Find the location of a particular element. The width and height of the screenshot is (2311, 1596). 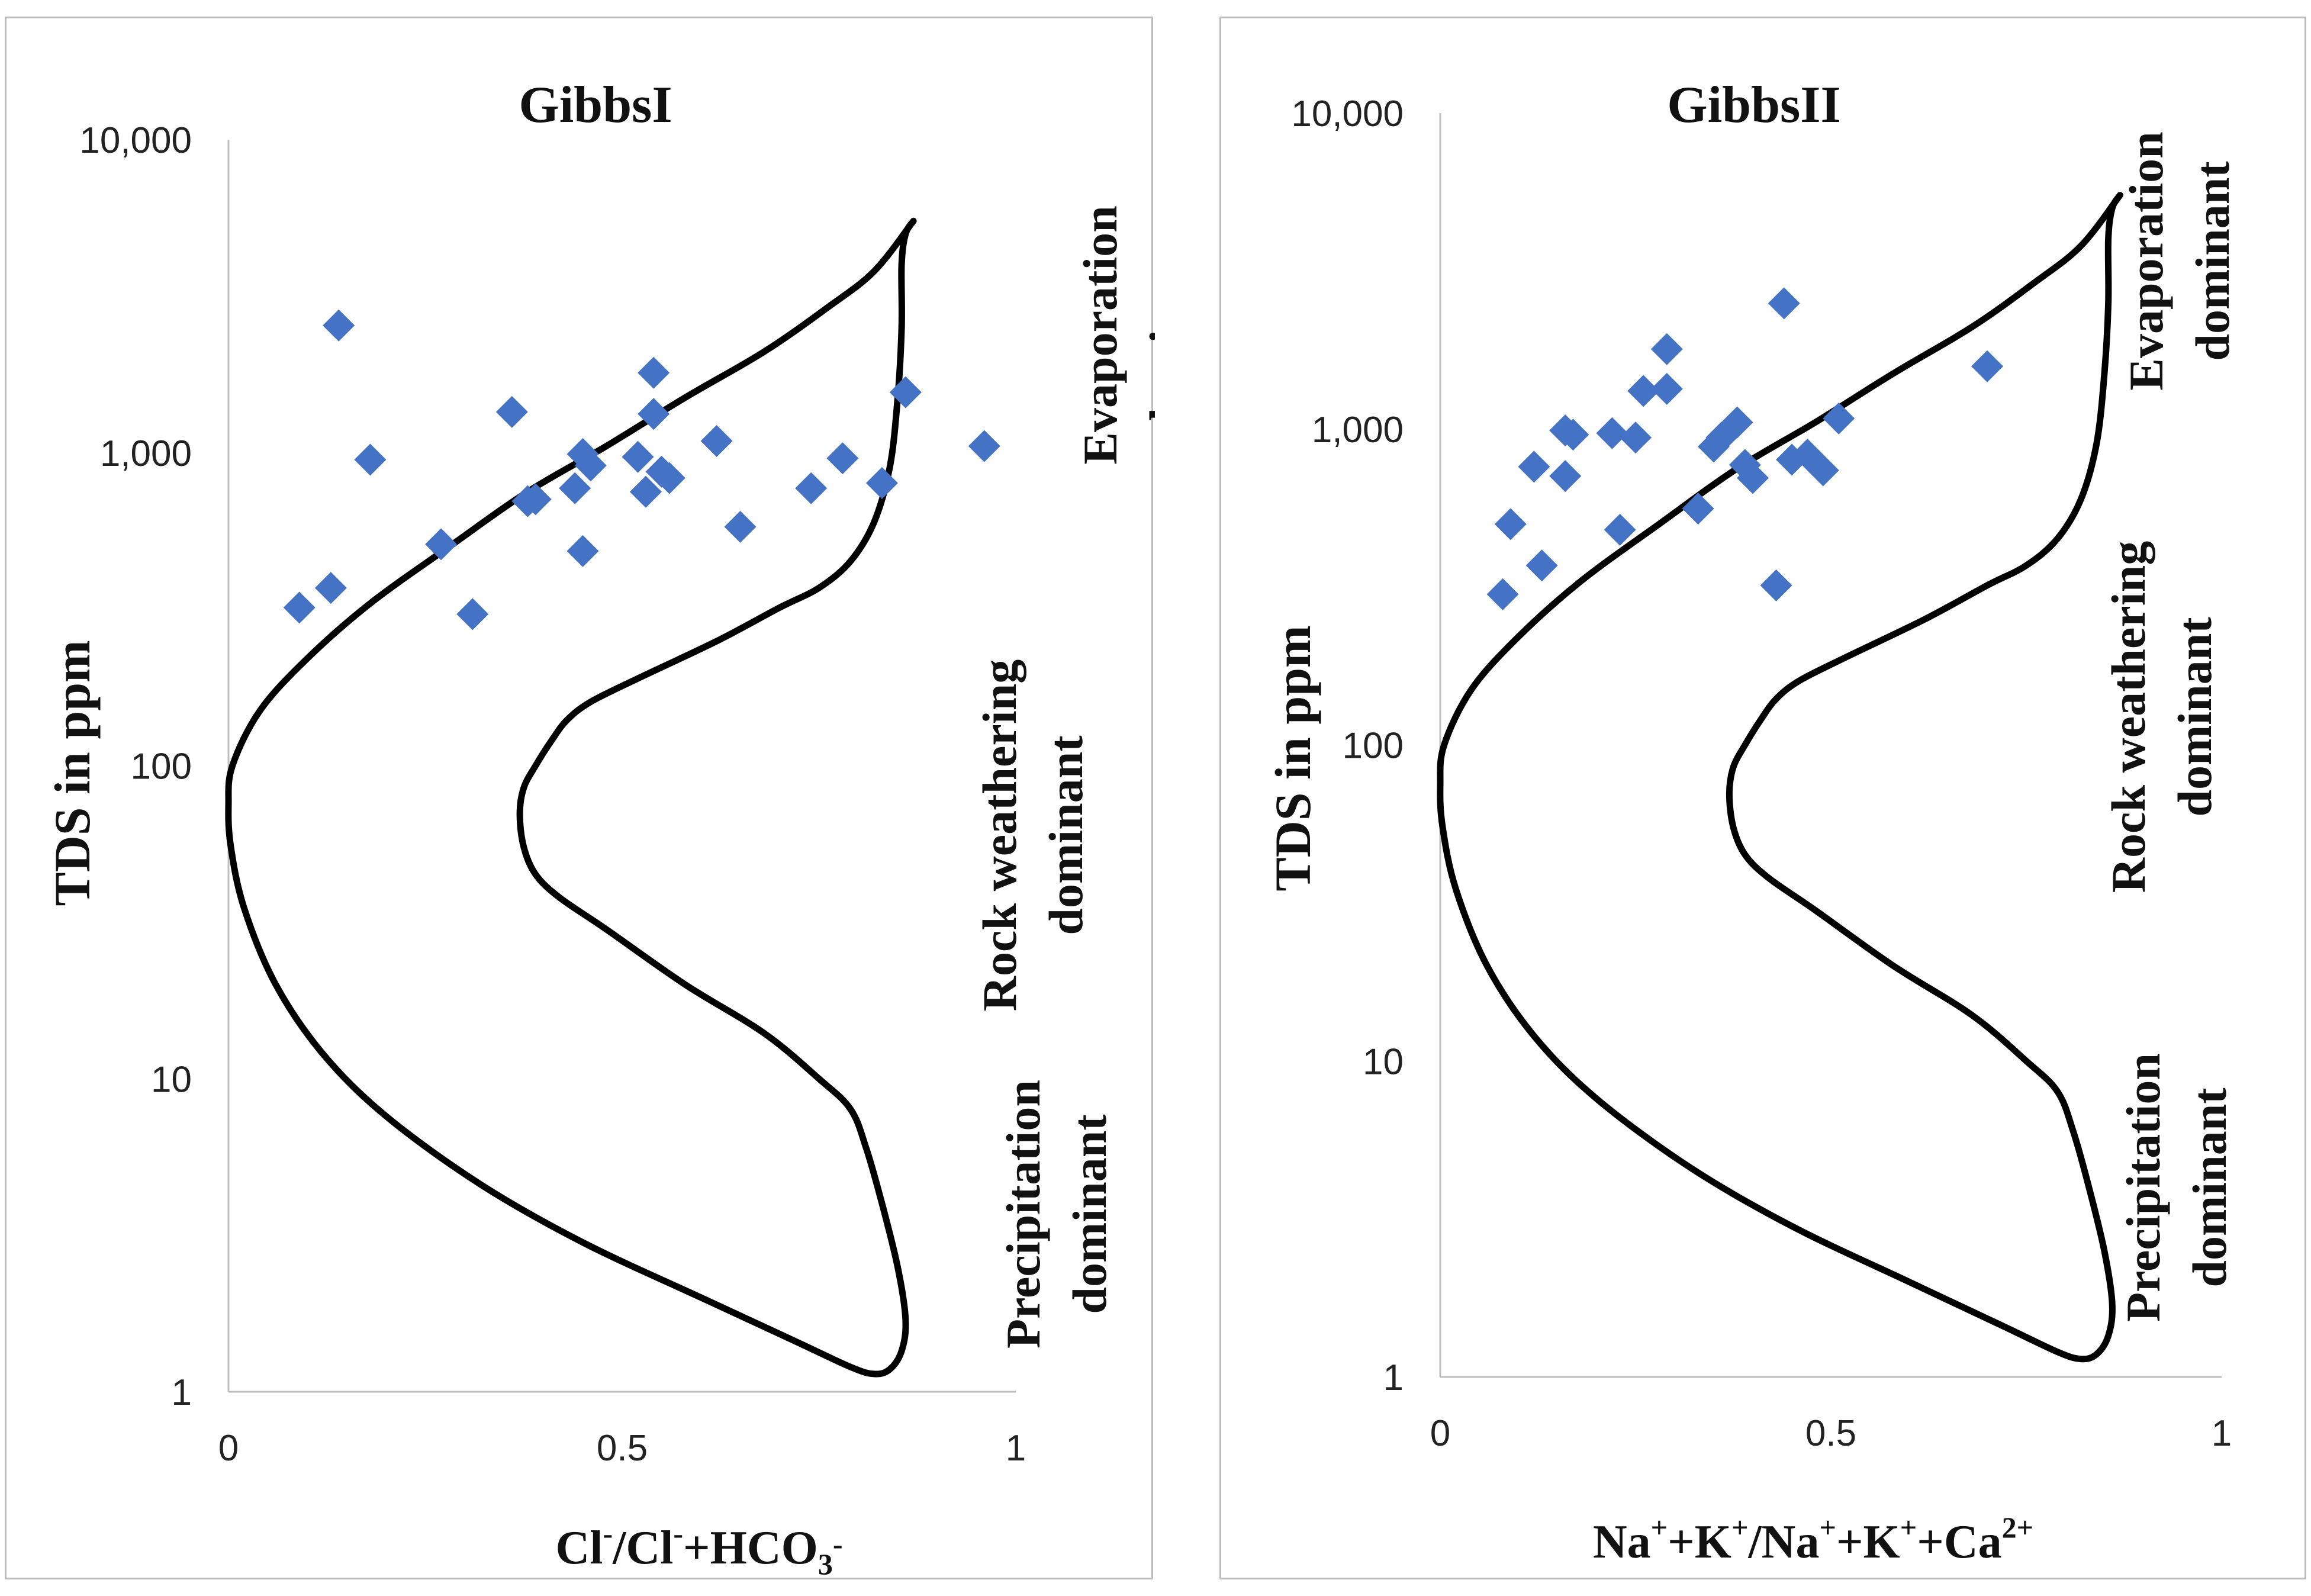

chart-title: GibbsII is located at coordinates (1754, 105).